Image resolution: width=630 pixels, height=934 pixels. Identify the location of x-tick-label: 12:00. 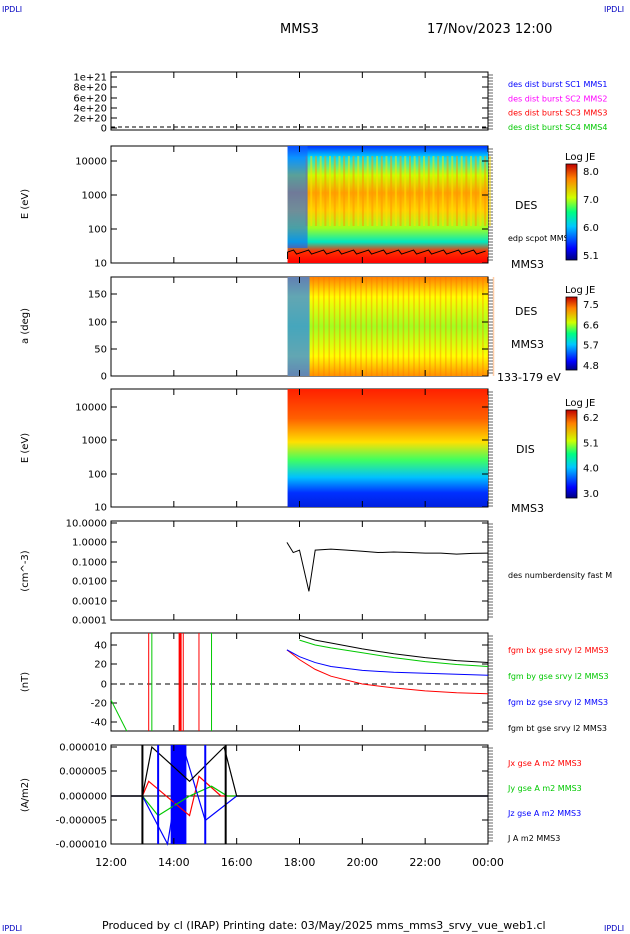
(111, 862).